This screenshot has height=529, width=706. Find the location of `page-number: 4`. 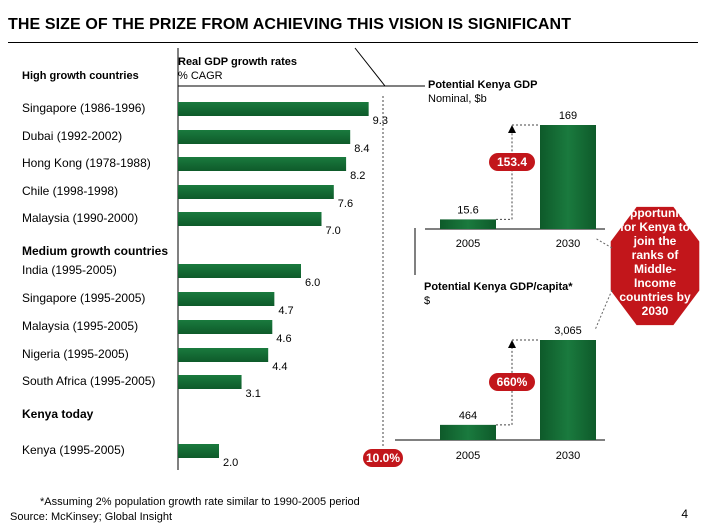

page-number: 4 is located at coordinates (684, 514).